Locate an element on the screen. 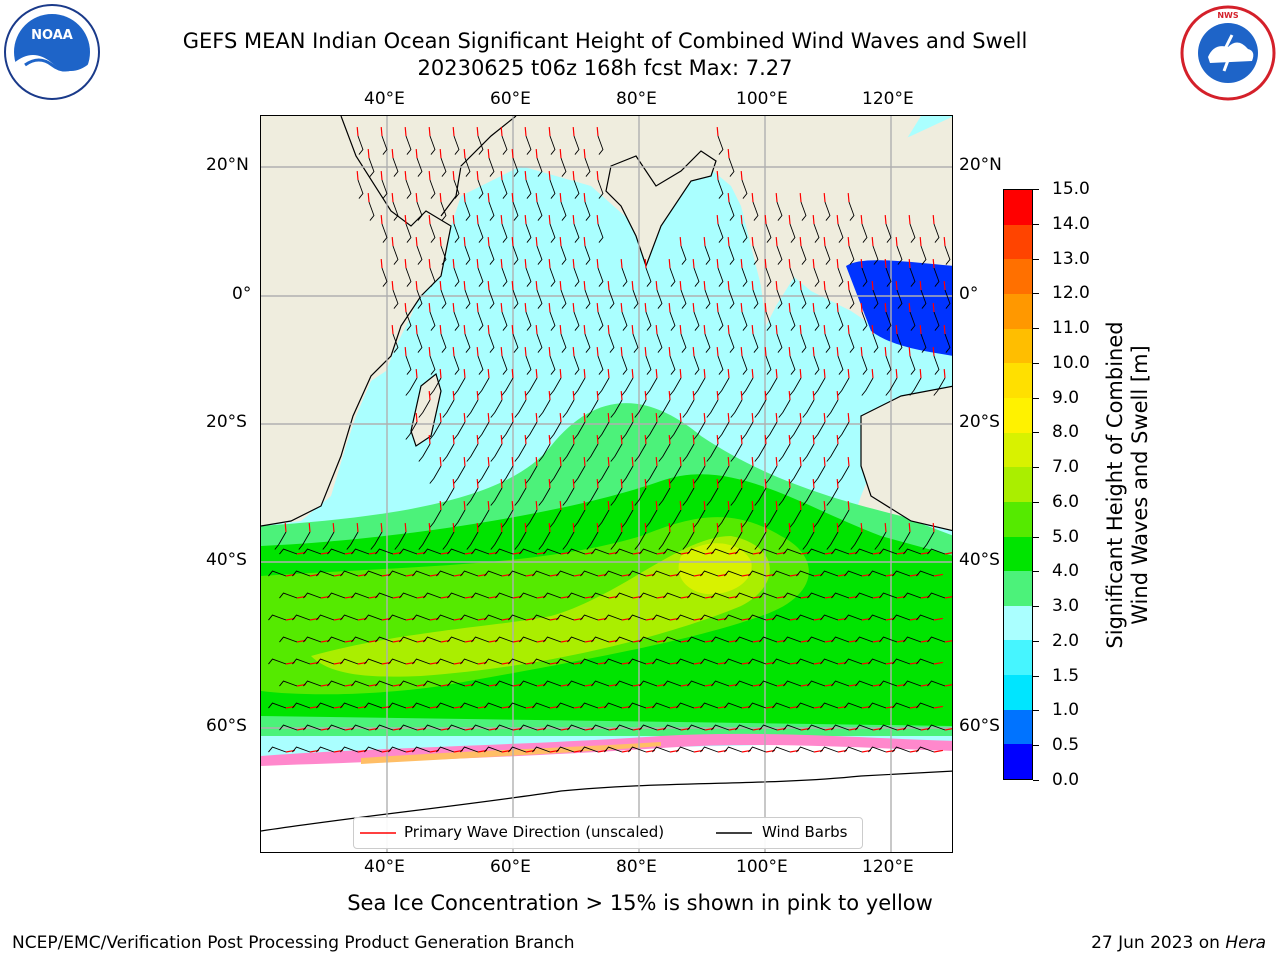 This screenshot has width=1280, height=960. lon-tick-bottom-5: 120°E is located at coordinates (888, 867).